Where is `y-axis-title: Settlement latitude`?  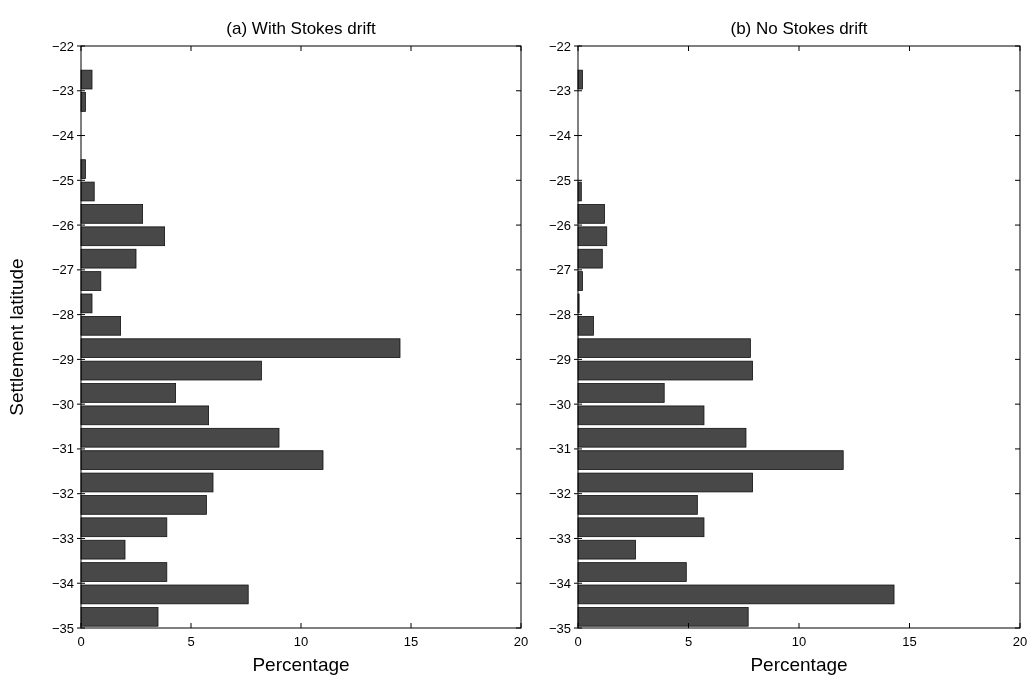 y-axis-title: Settlement latitude is located at coordinates (16, 337).